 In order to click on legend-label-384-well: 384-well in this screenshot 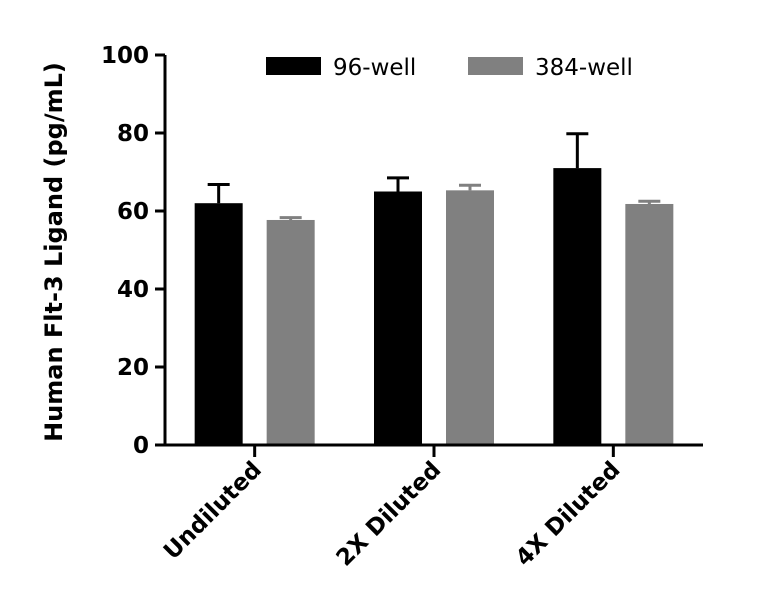, I will do `click(584, 68)`.